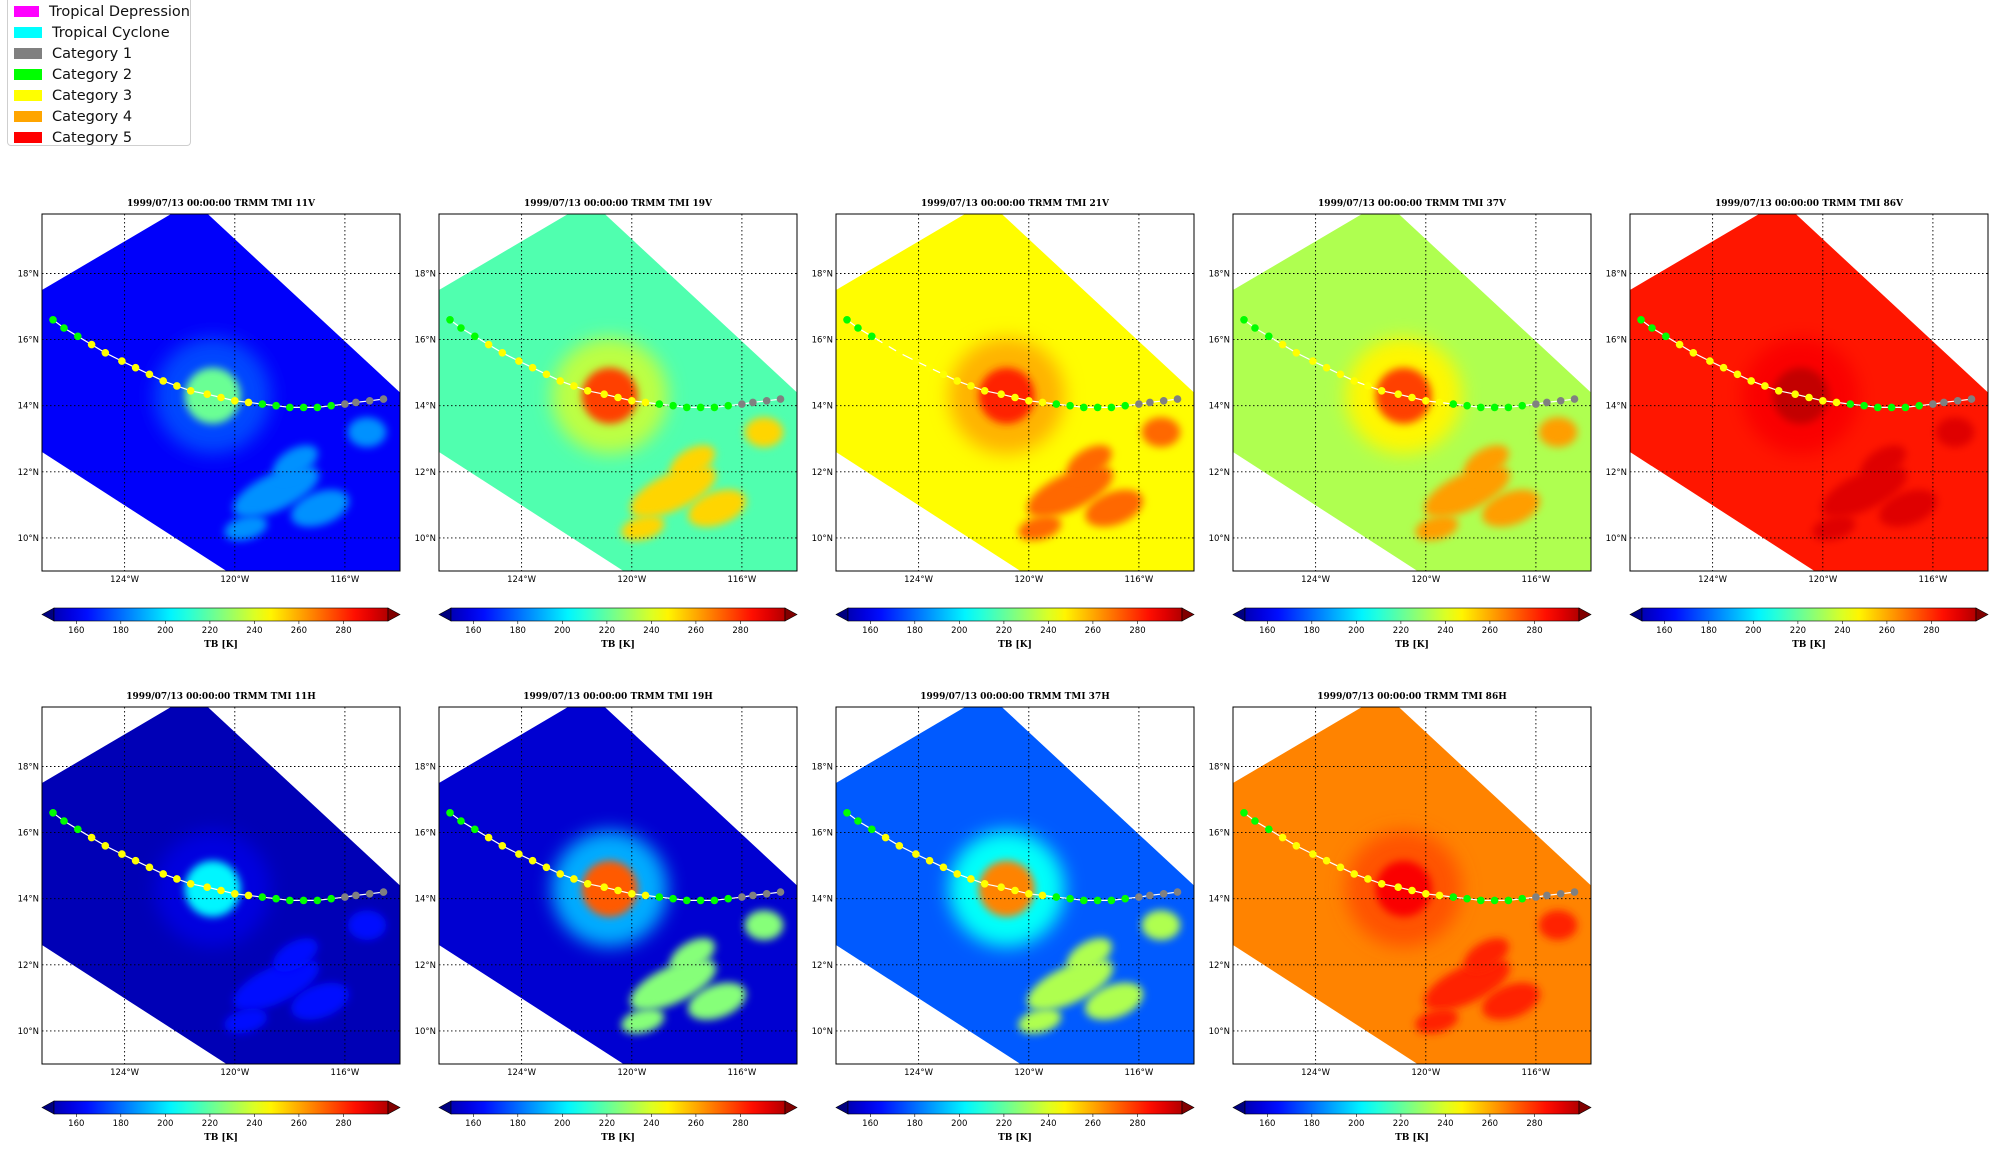  Describe the element at coordinates (425, 966) in the screenshot. I see `lat-tick-label: 12°N` at that location.